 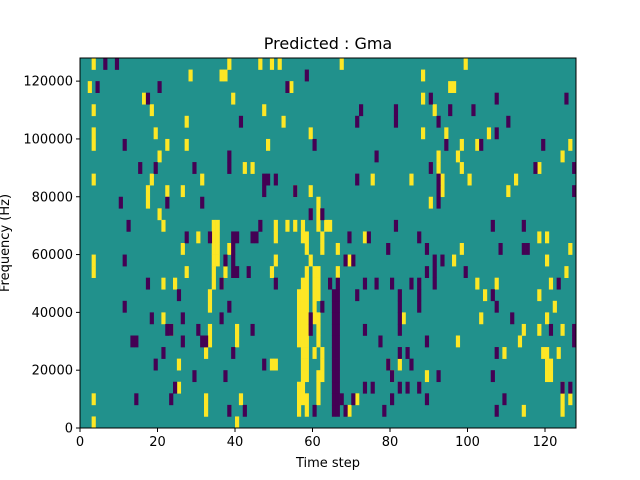 What do you see at coordinates (235, 442) in the screenshot?
I see `x-tick-label: 40` at bounding box center [235, 442].